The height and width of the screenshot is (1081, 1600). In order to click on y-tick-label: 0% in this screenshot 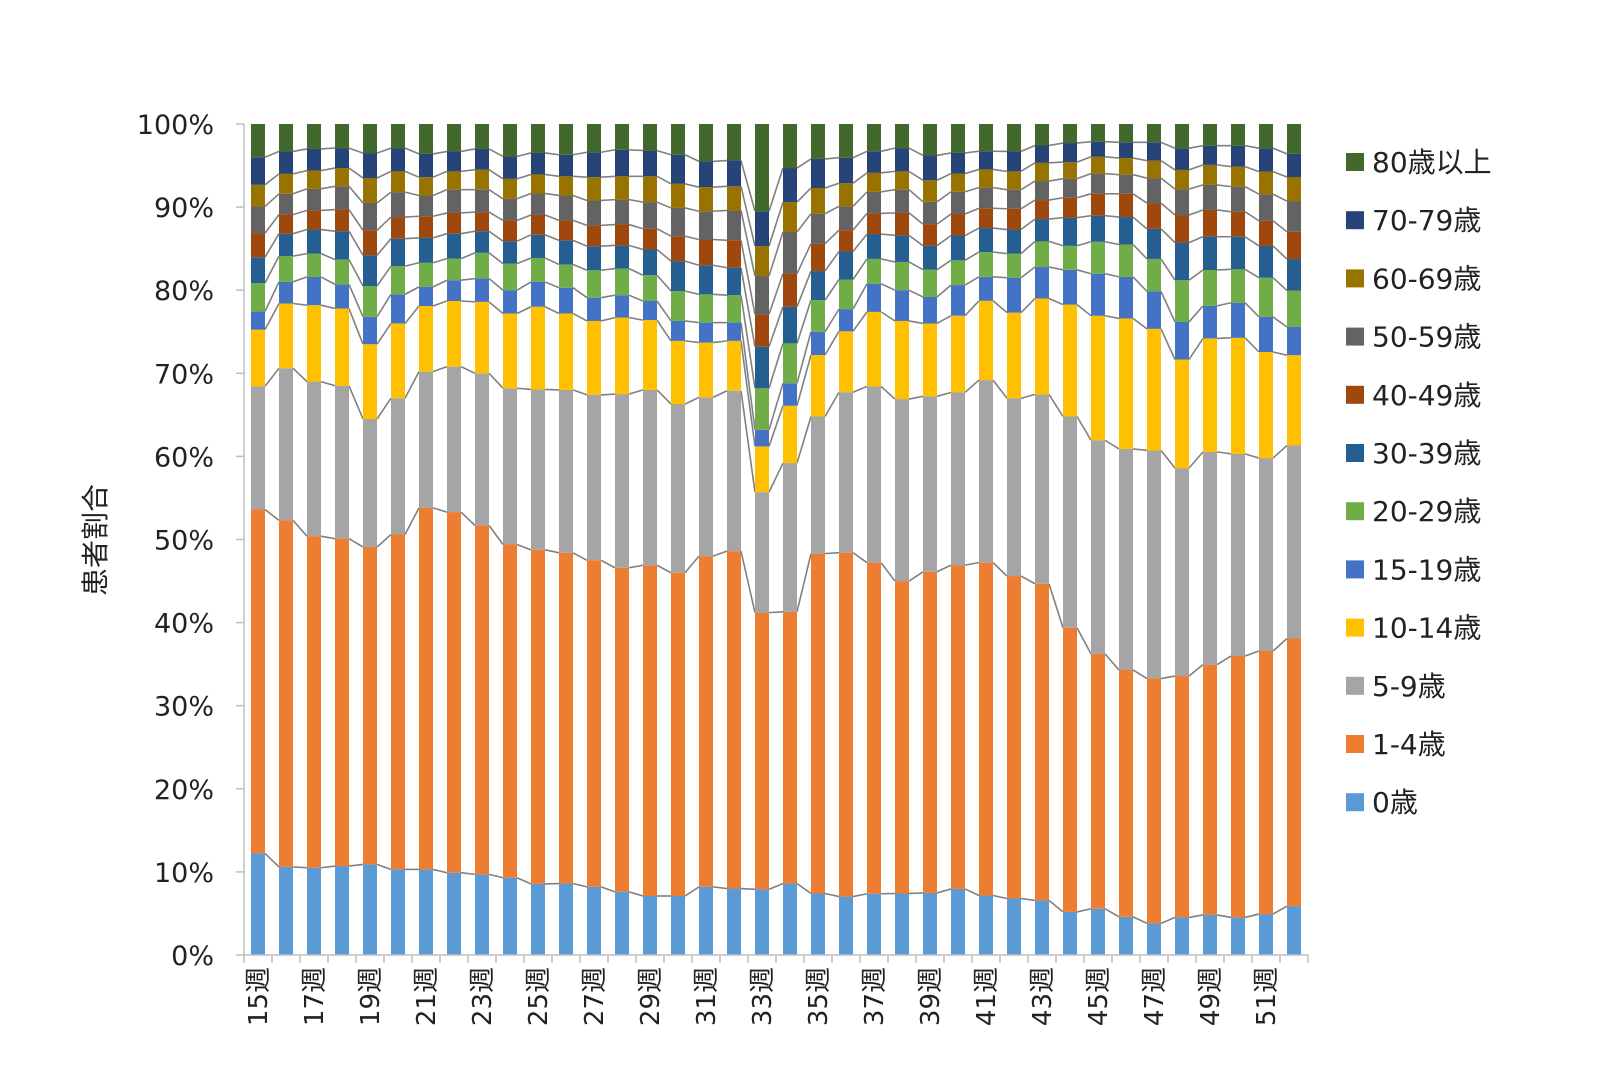, I will do `click(192, 956)`.